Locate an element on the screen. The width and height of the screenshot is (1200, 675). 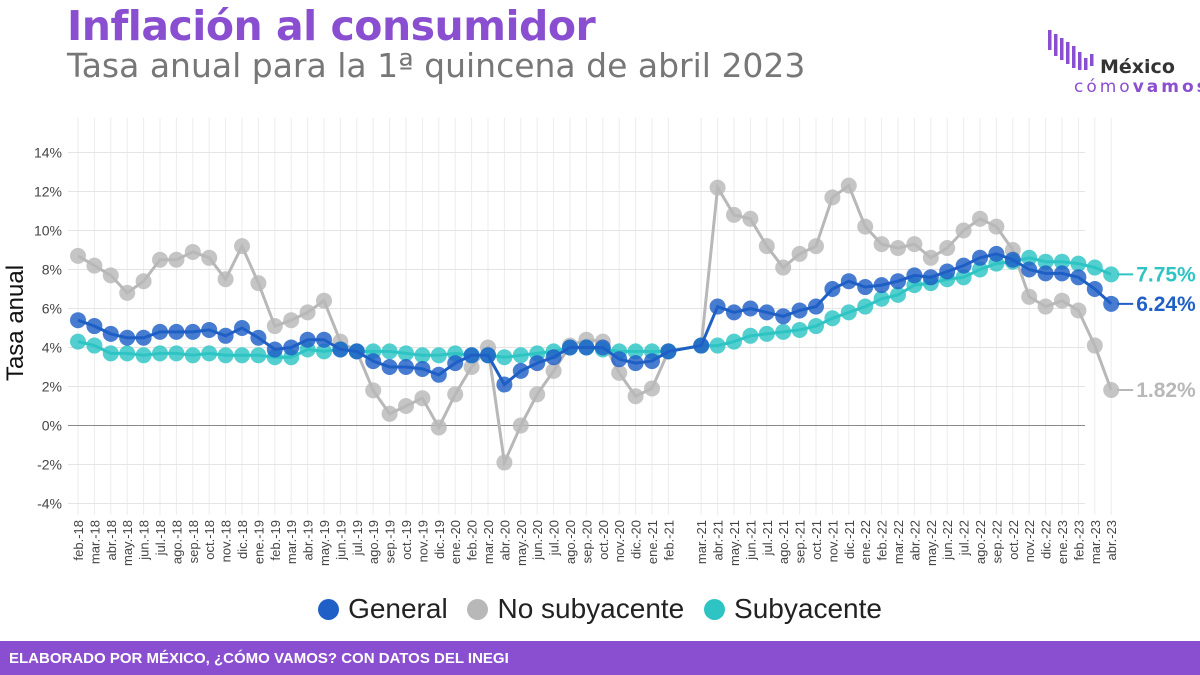
x-tick-label: abr.-21 is located at coordinates (718, 540).